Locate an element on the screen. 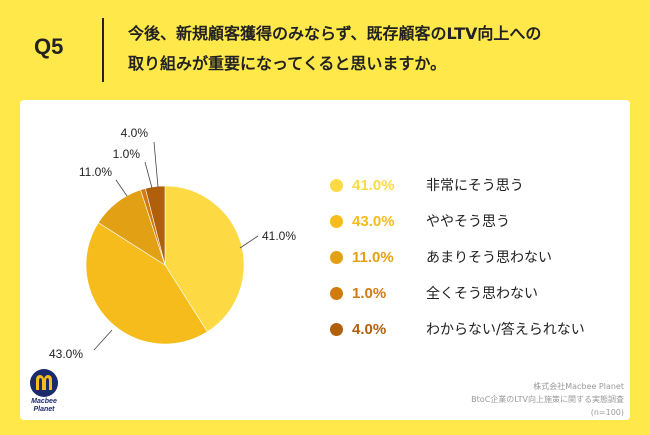 This screenshot has width=650, height=435. data-label-2: 43.0% is located at coordinates (66, 354).